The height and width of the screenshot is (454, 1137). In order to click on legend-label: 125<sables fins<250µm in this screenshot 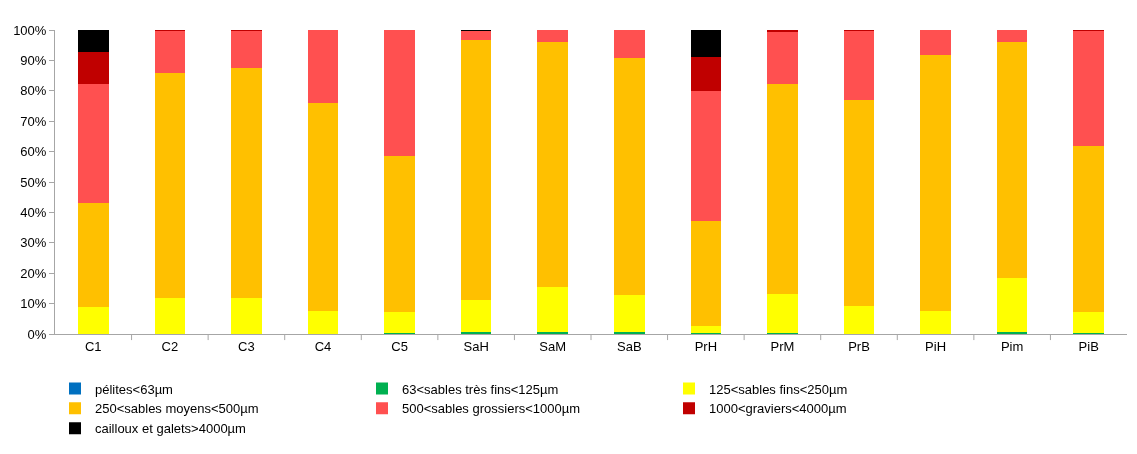, I will do `click(778, 389)`.